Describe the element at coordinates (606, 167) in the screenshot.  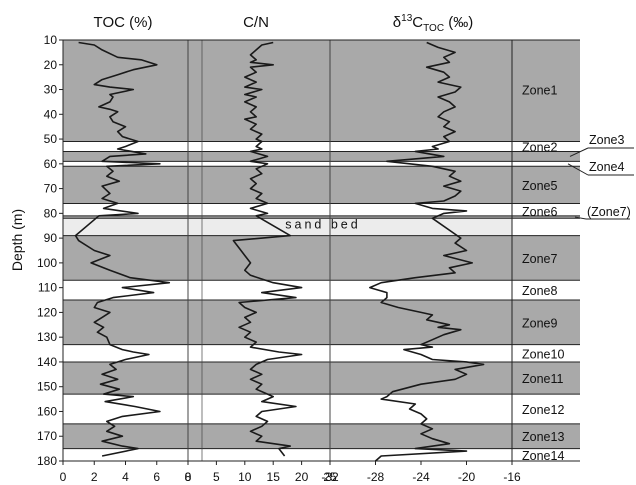
I see `zone-label-zone4: Zone4` at that location.